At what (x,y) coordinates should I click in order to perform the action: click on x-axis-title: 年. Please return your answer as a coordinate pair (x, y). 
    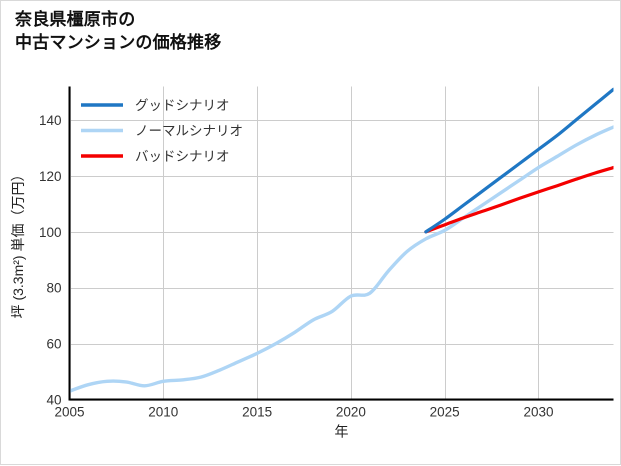
    Looking at the image, I should click on (342, 432).